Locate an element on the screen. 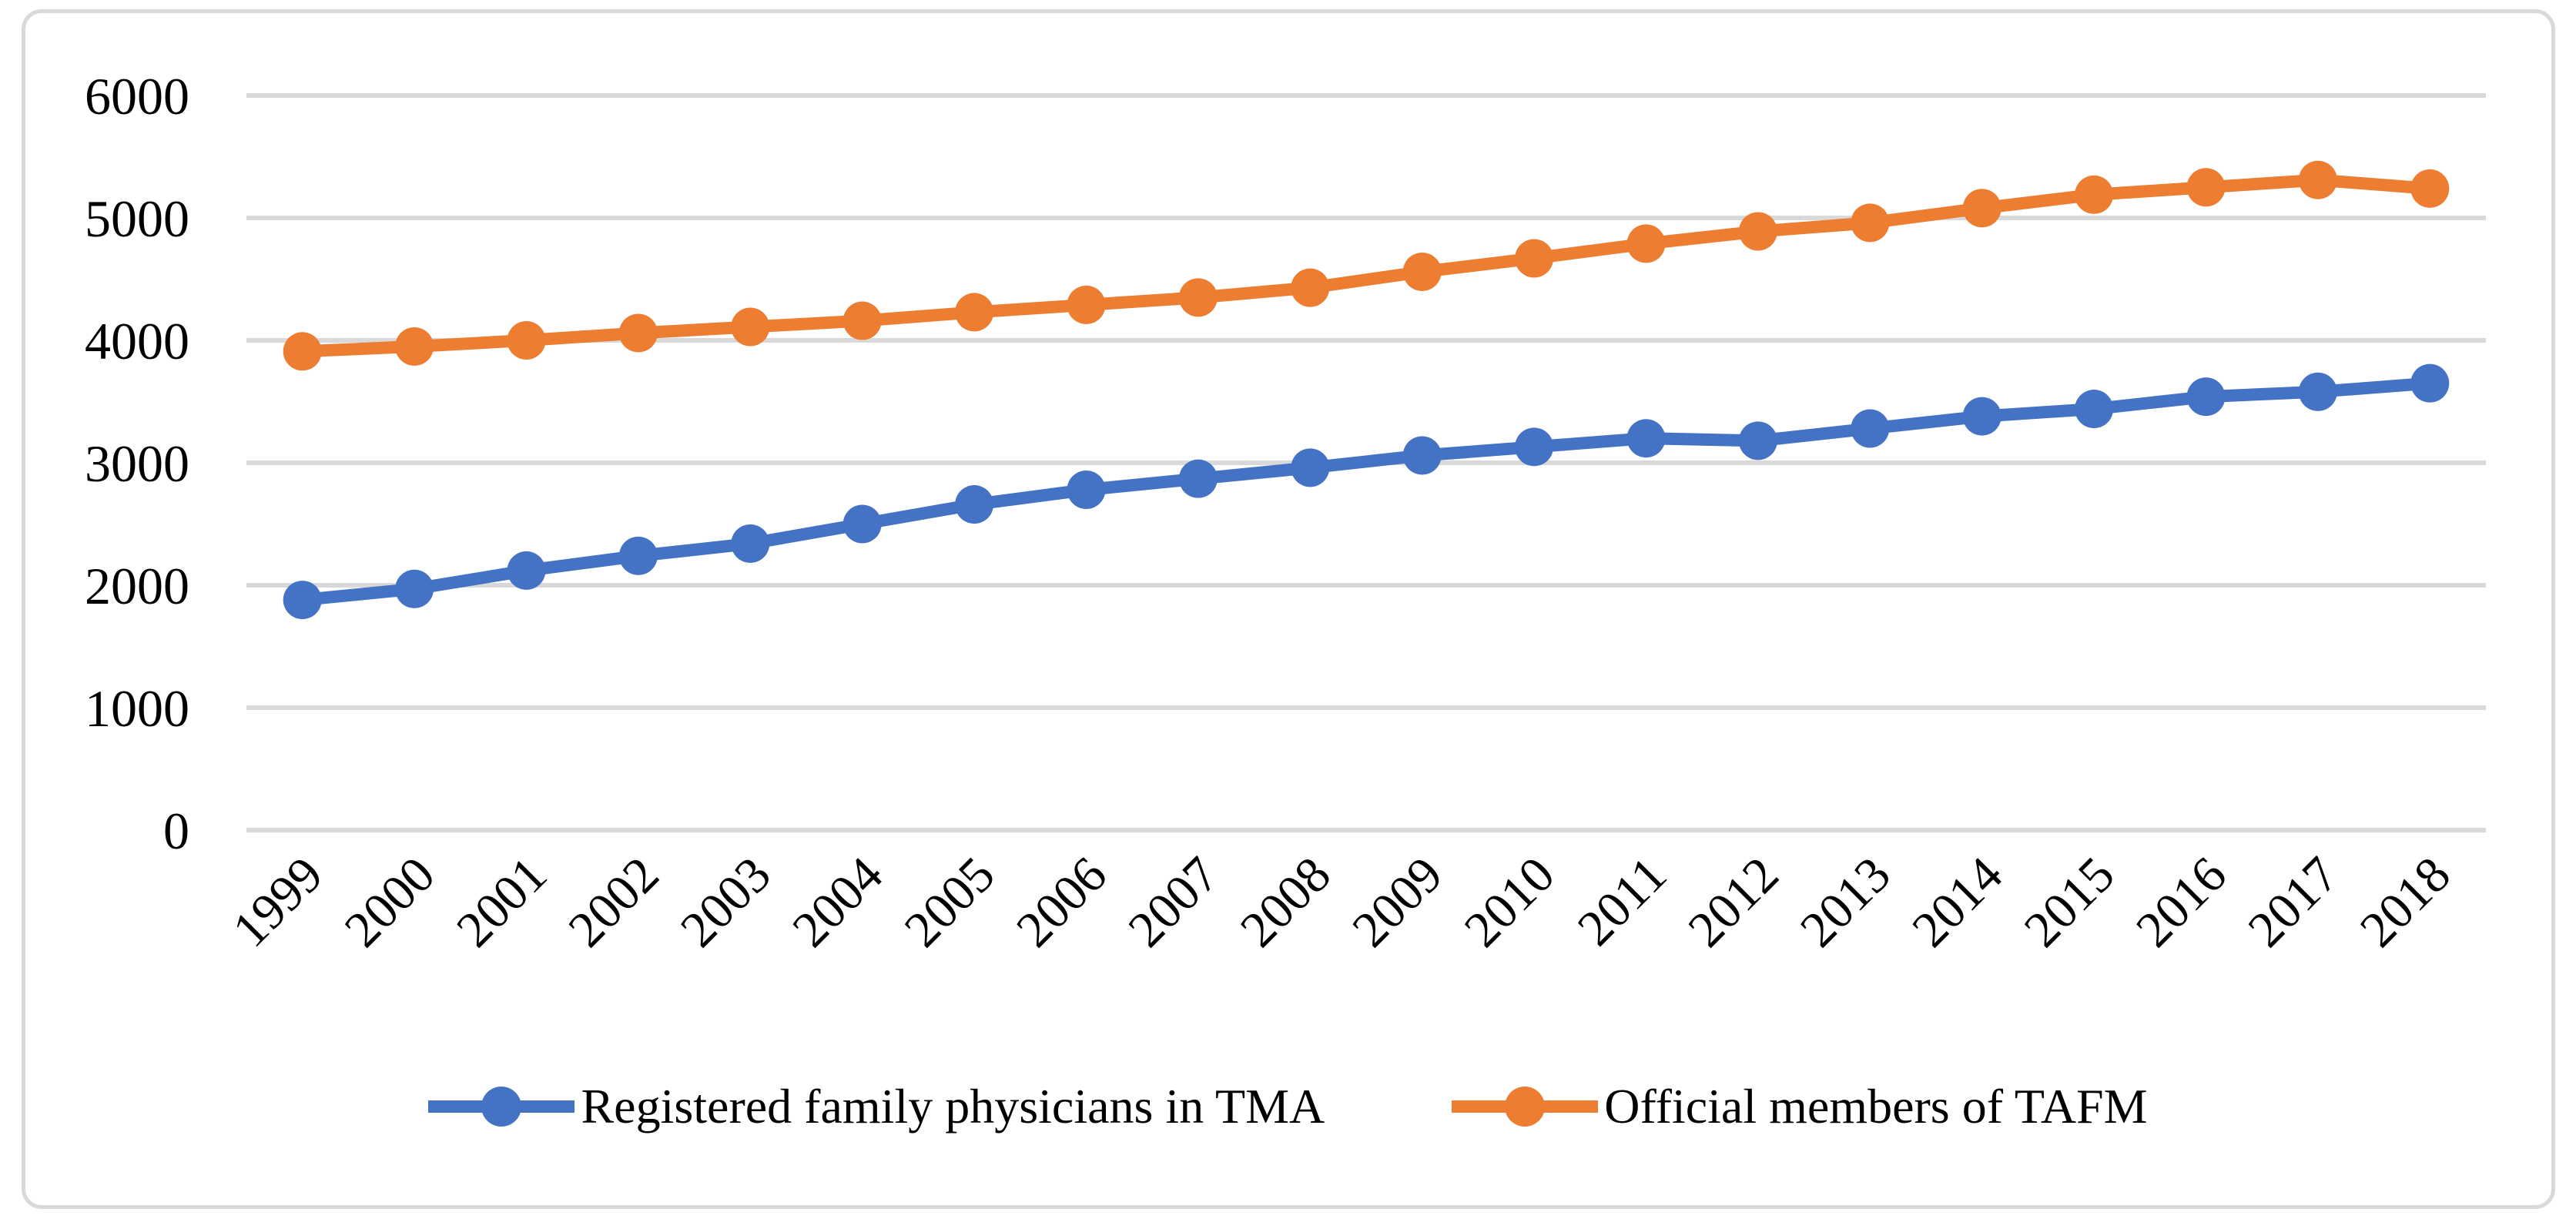  legend-label-tma: Registered family physicians in TMA is located at coordinates (953, 1106).